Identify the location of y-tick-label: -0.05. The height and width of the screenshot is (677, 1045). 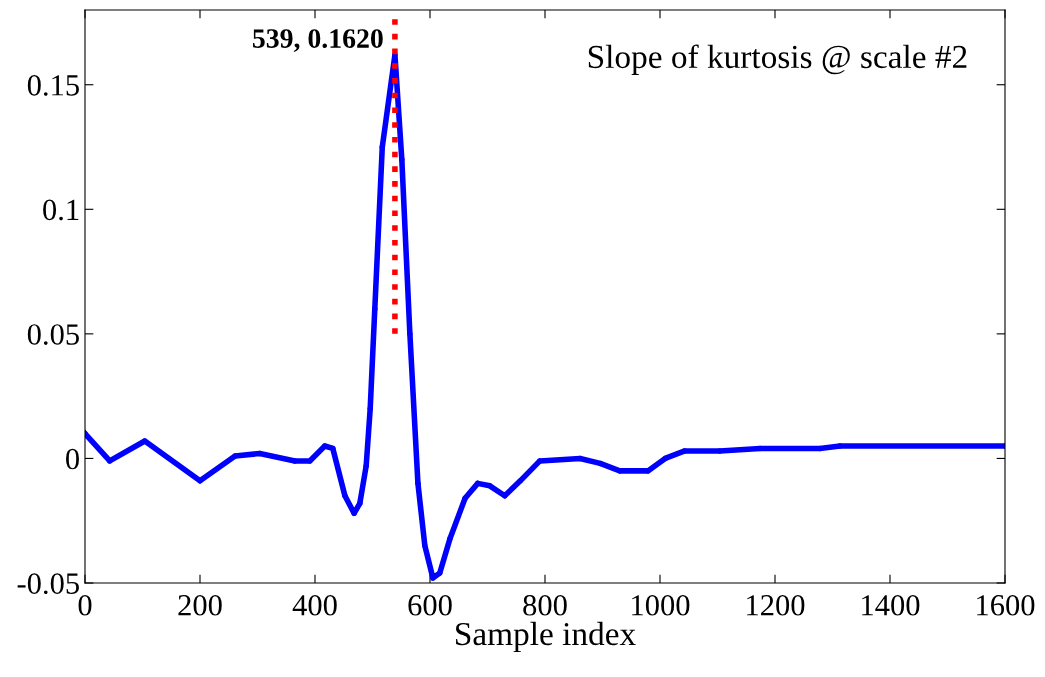
(48, 584).